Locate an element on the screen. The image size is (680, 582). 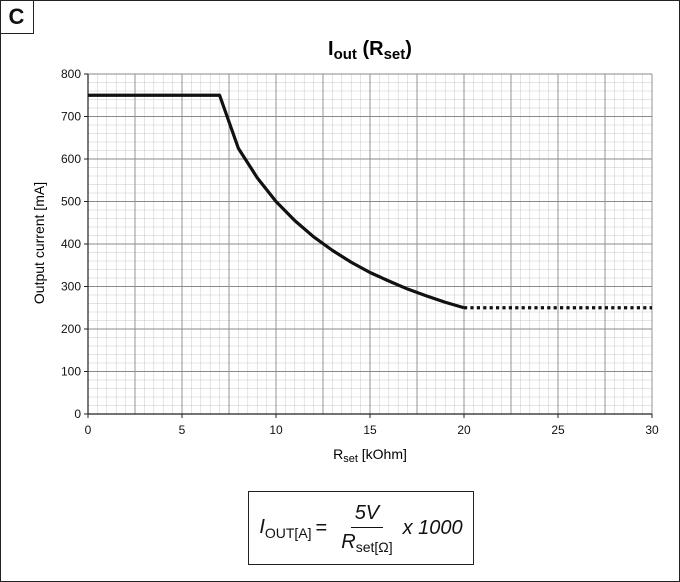
chart-title-close: ) is located at coordinates (408, 49).